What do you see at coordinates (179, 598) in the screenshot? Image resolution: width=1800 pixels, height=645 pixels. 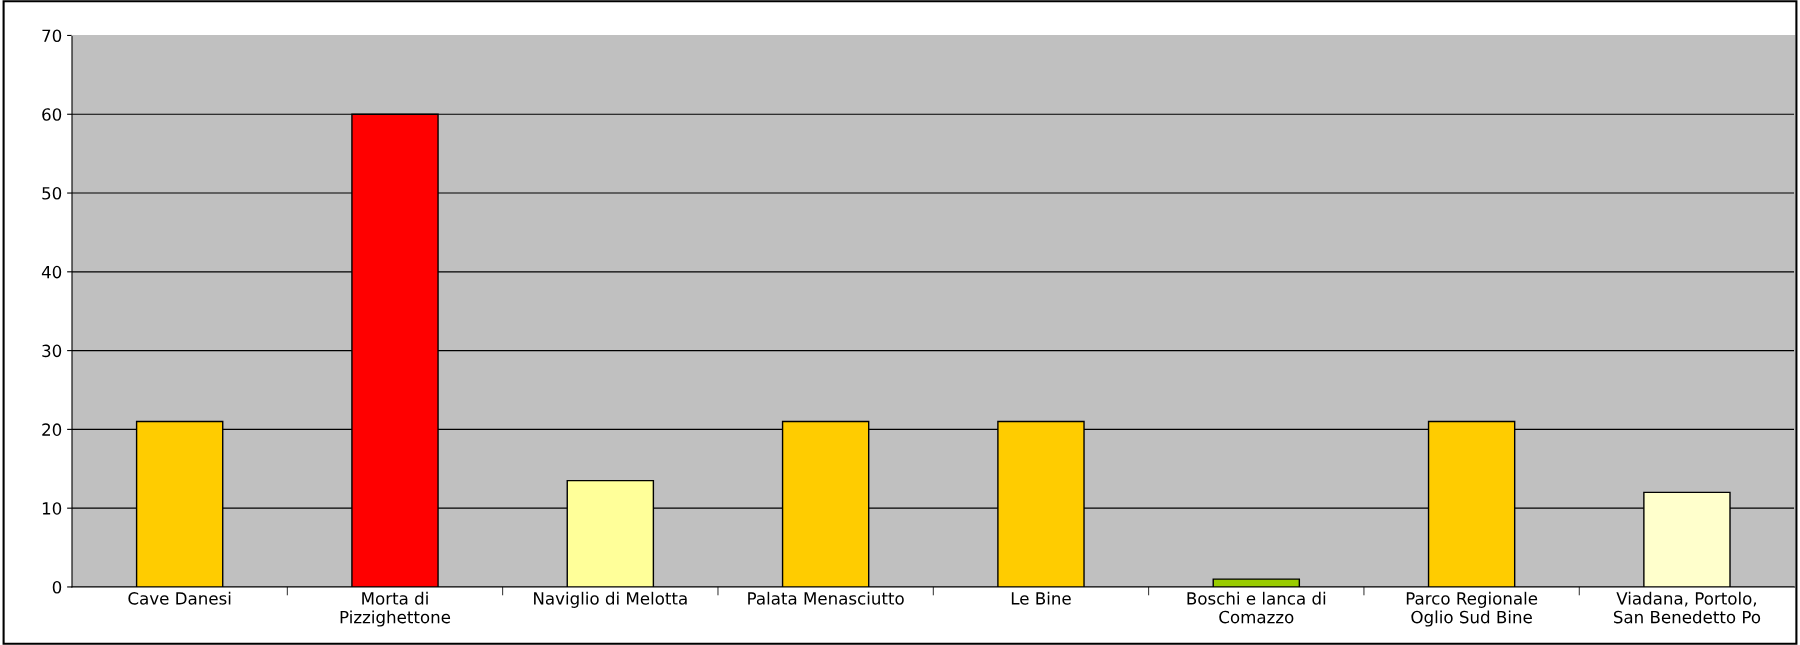 I see `x-tick-label: Cave Danesi` at bounding box center [179, 598].